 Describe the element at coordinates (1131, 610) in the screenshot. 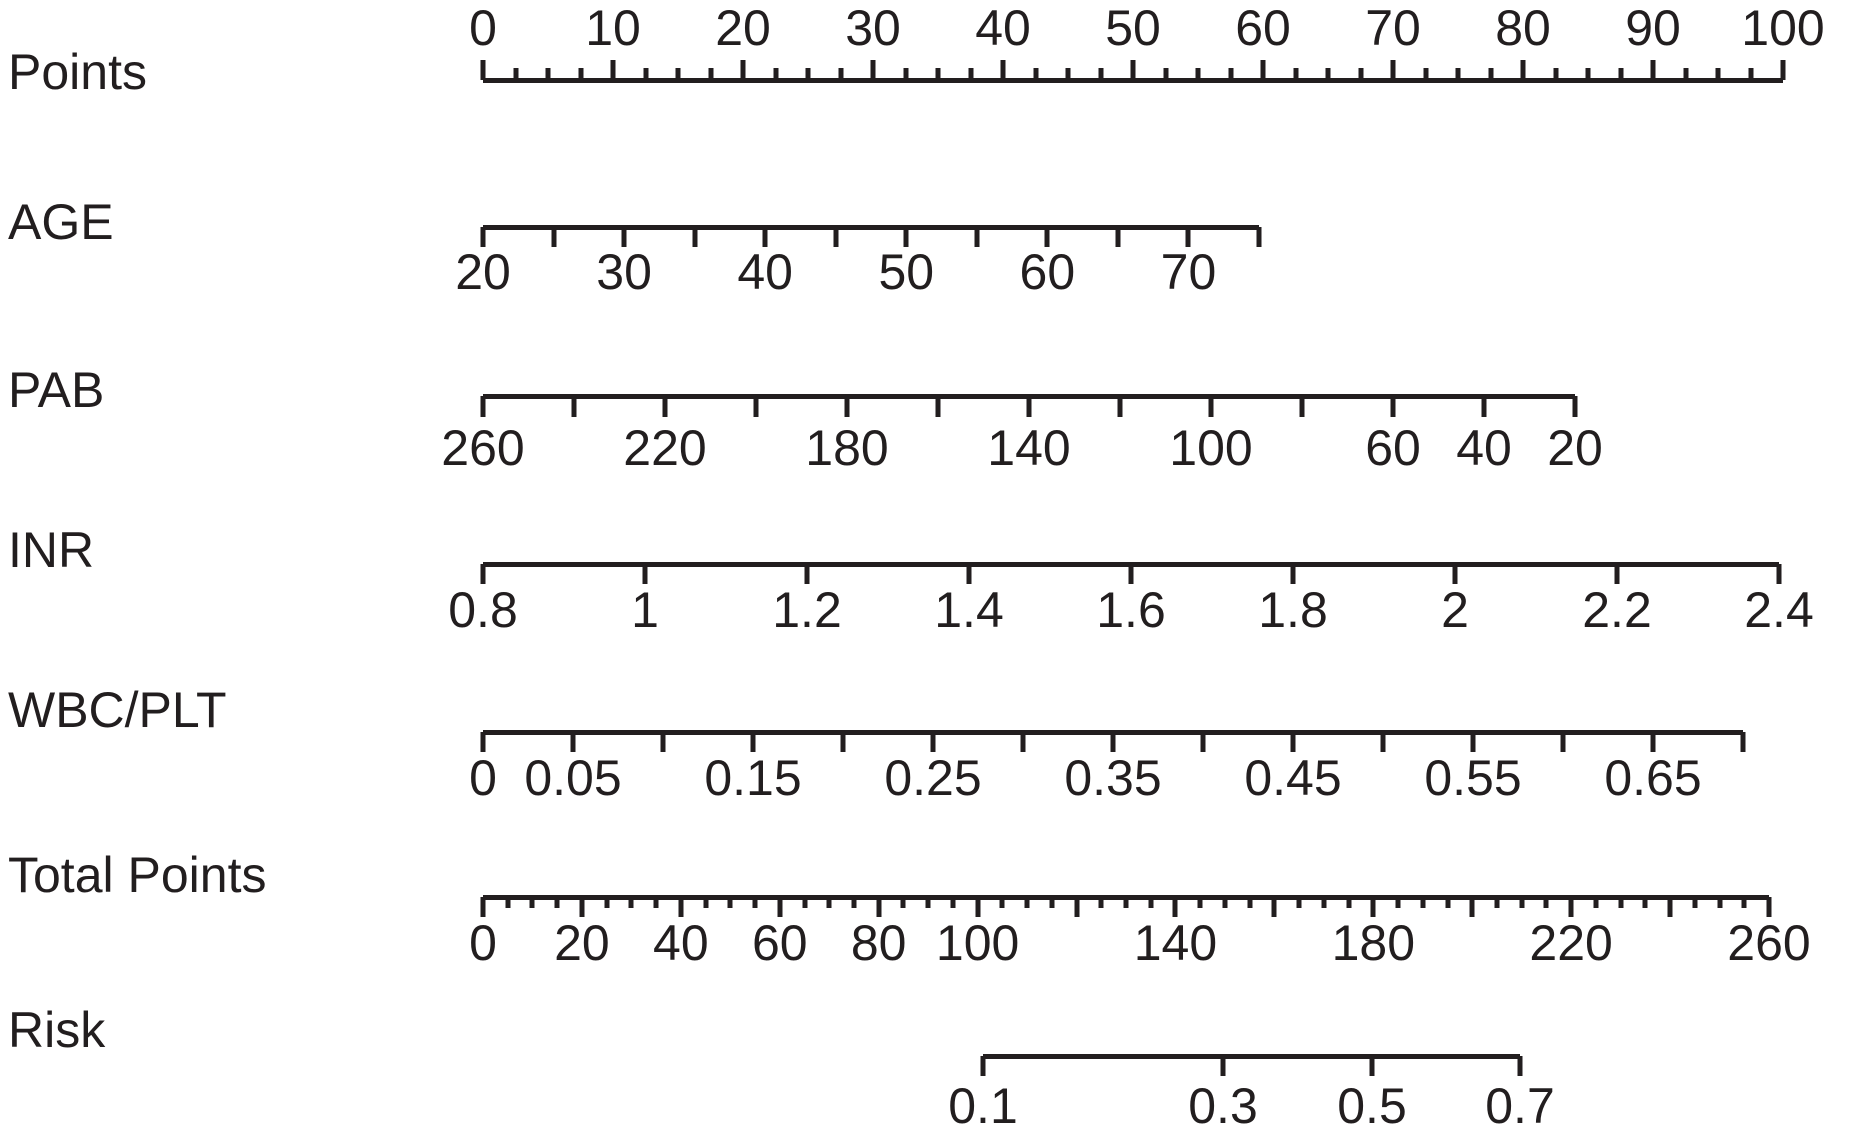

I see `tick-label-inr: 1.6` at that location.